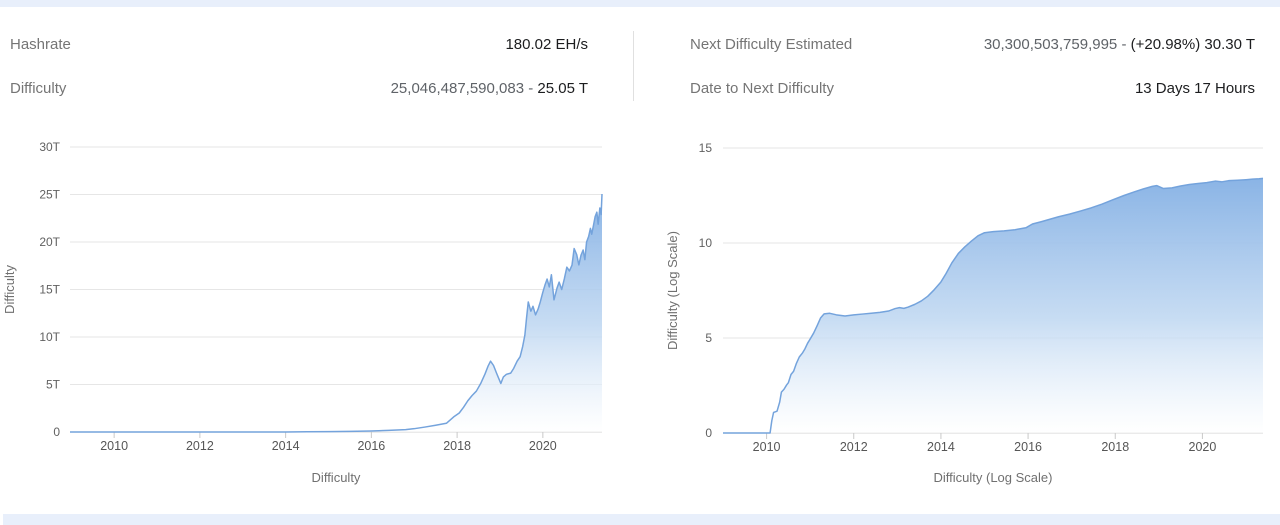 This screenshot has width=1280, height=525. Describe the element at coordinates (53, 385) in the screenshot. I see `y-tick-label: 5T` at that location.